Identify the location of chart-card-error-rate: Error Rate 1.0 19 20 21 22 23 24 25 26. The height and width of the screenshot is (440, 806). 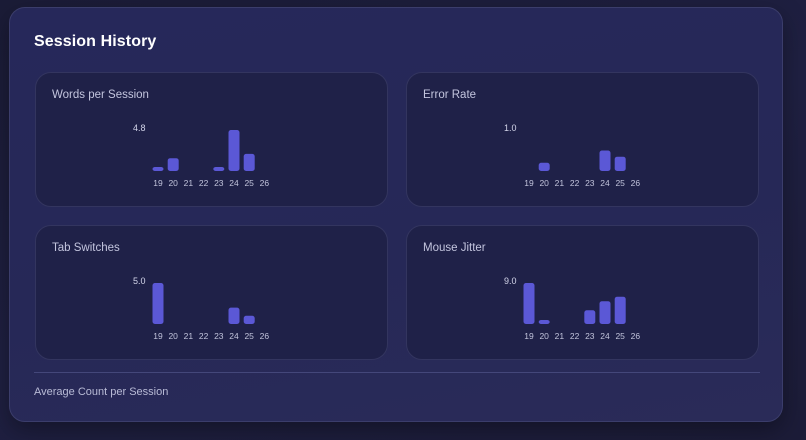
(582, 139).